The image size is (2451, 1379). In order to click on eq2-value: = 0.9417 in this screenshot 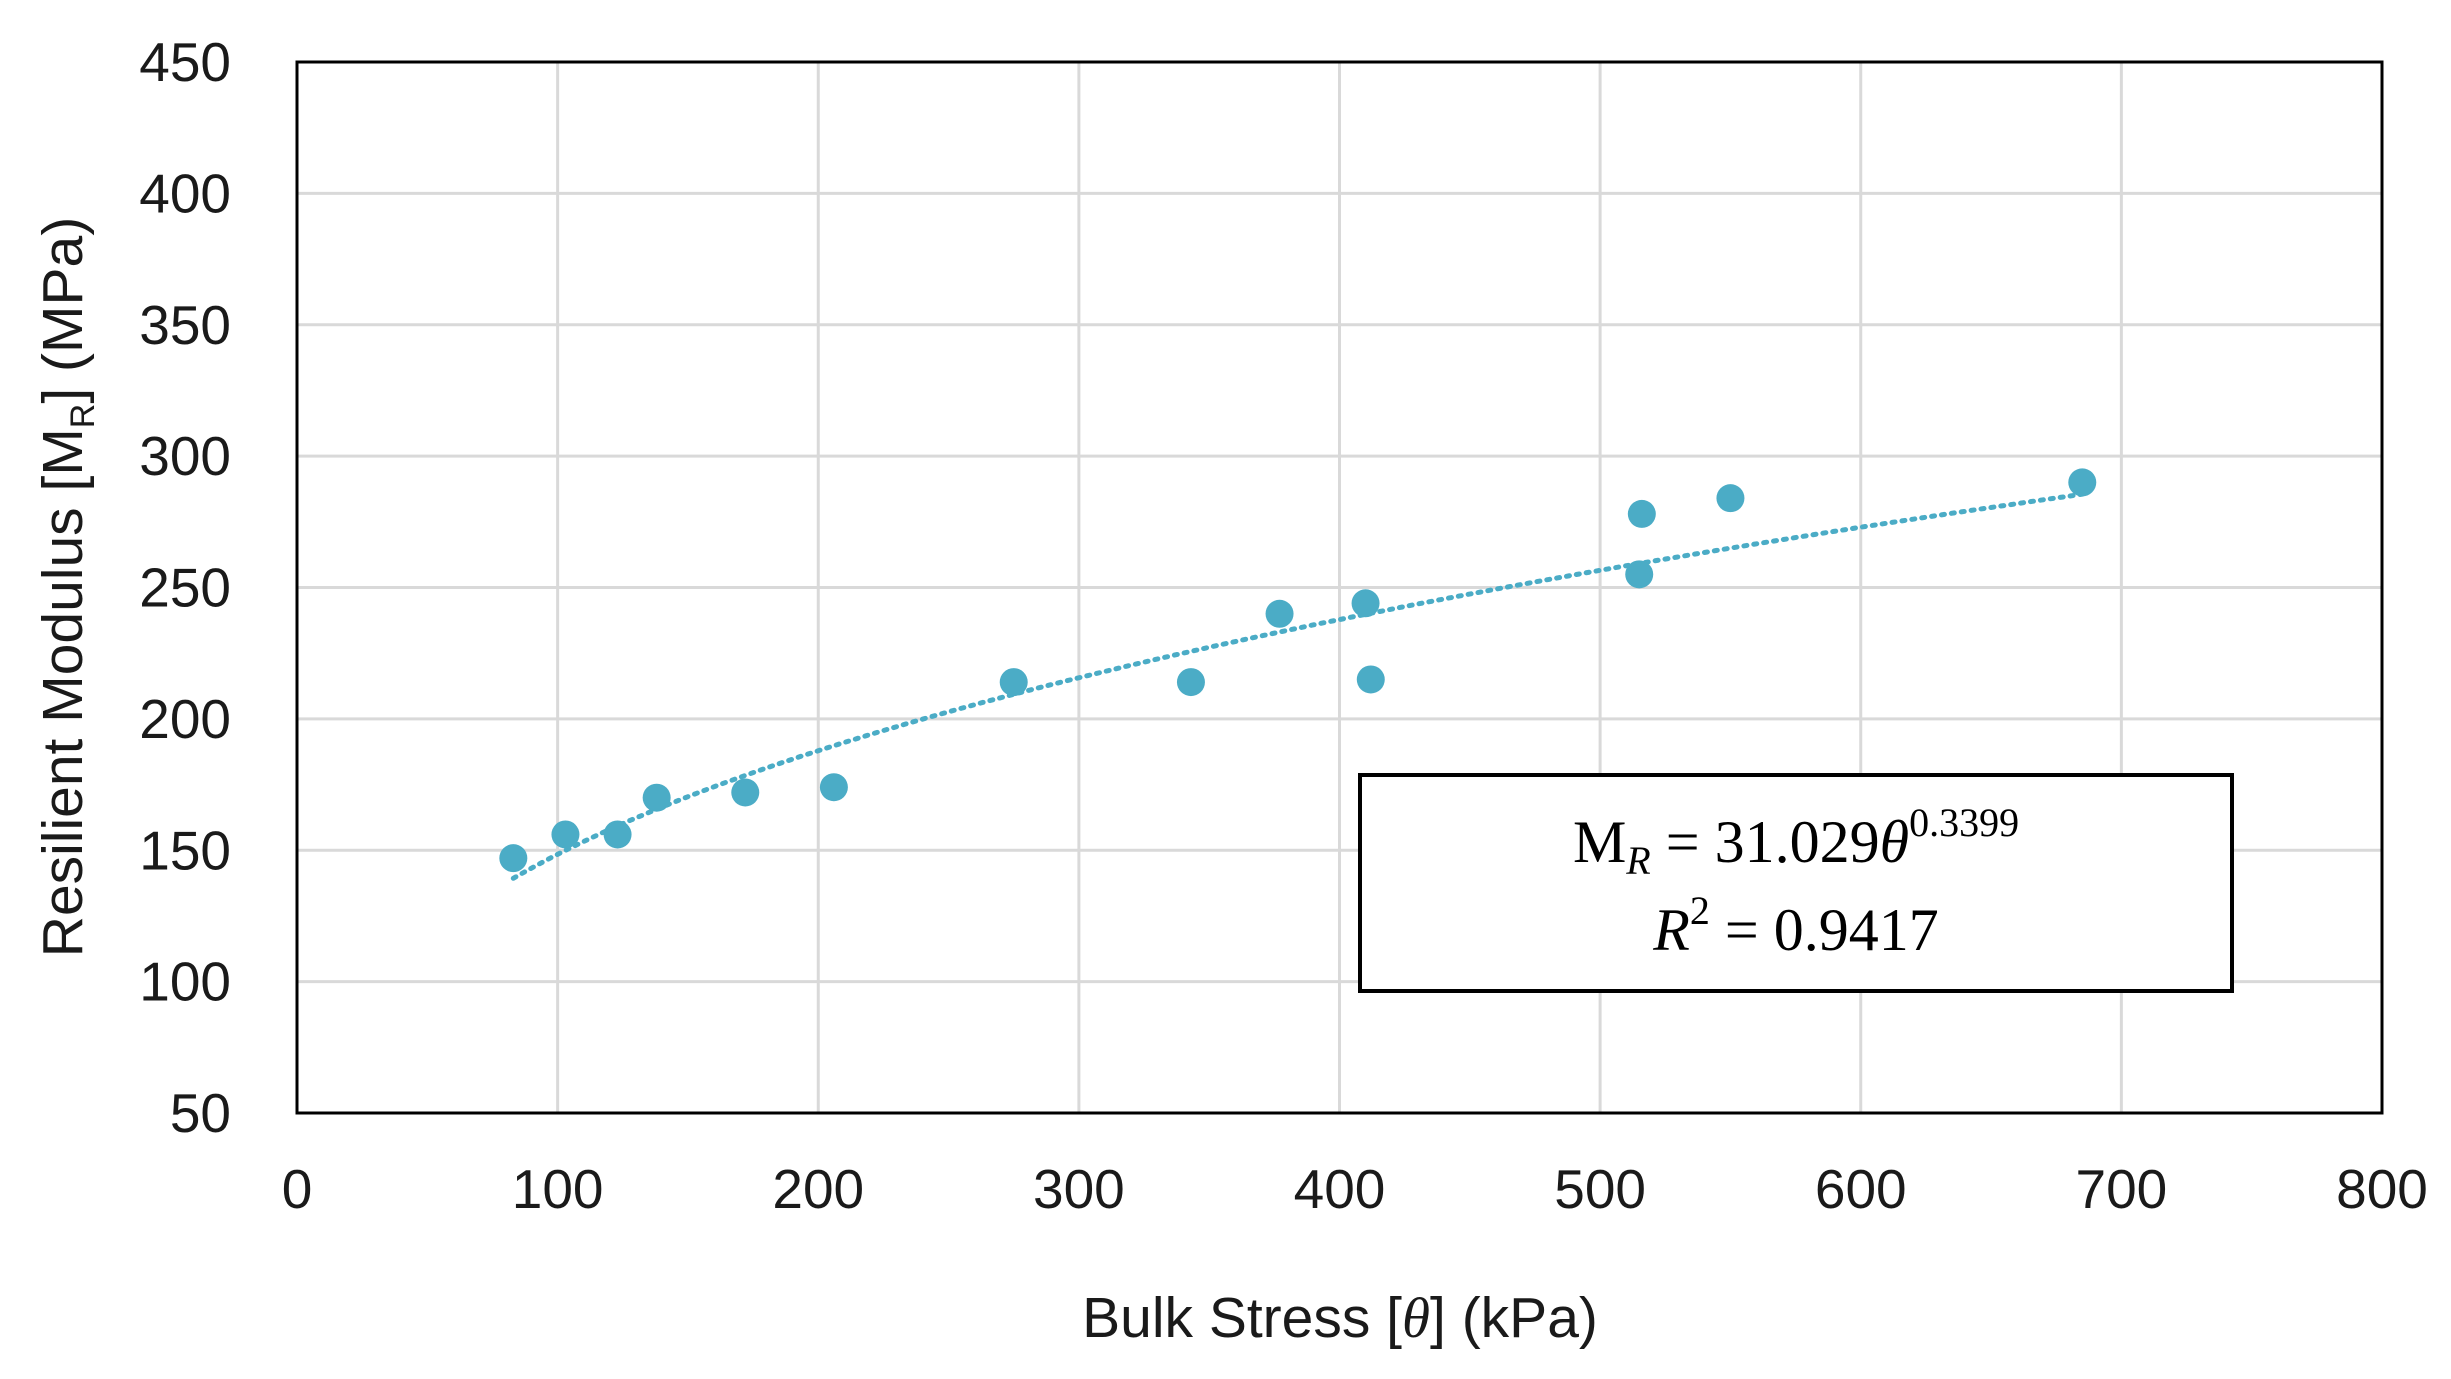, I will do `click(1824, 930)`.